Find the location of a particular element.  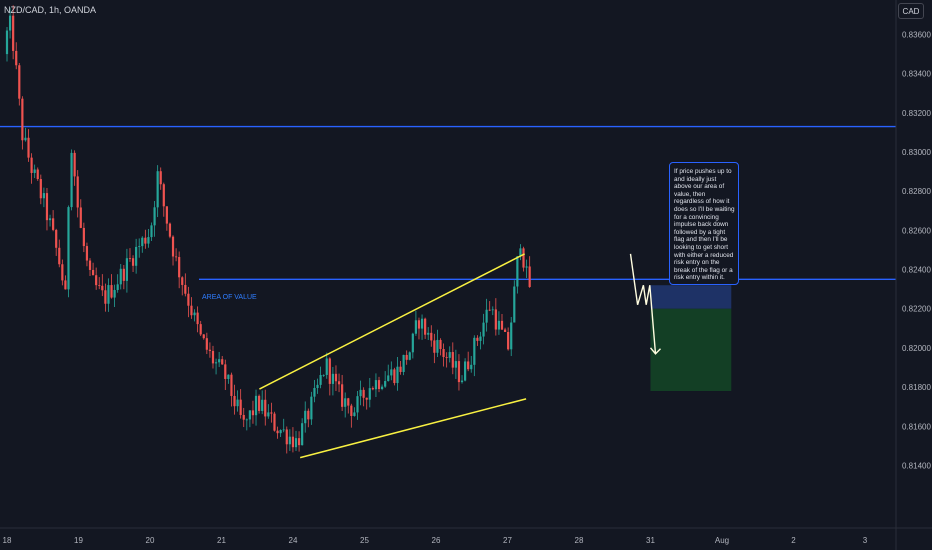

symbol-title: NZD/CAD, 1h, OANDA is located at coordinates (50, 10).